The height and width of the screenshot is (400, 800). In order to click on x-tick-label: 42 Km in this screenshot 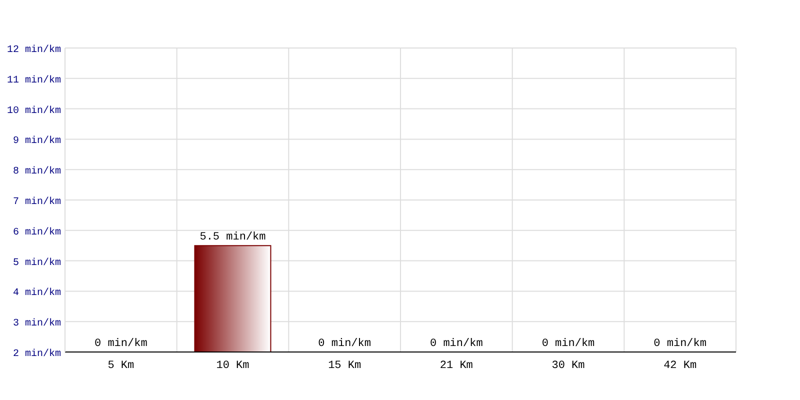, I will do `click(680, 366)`.